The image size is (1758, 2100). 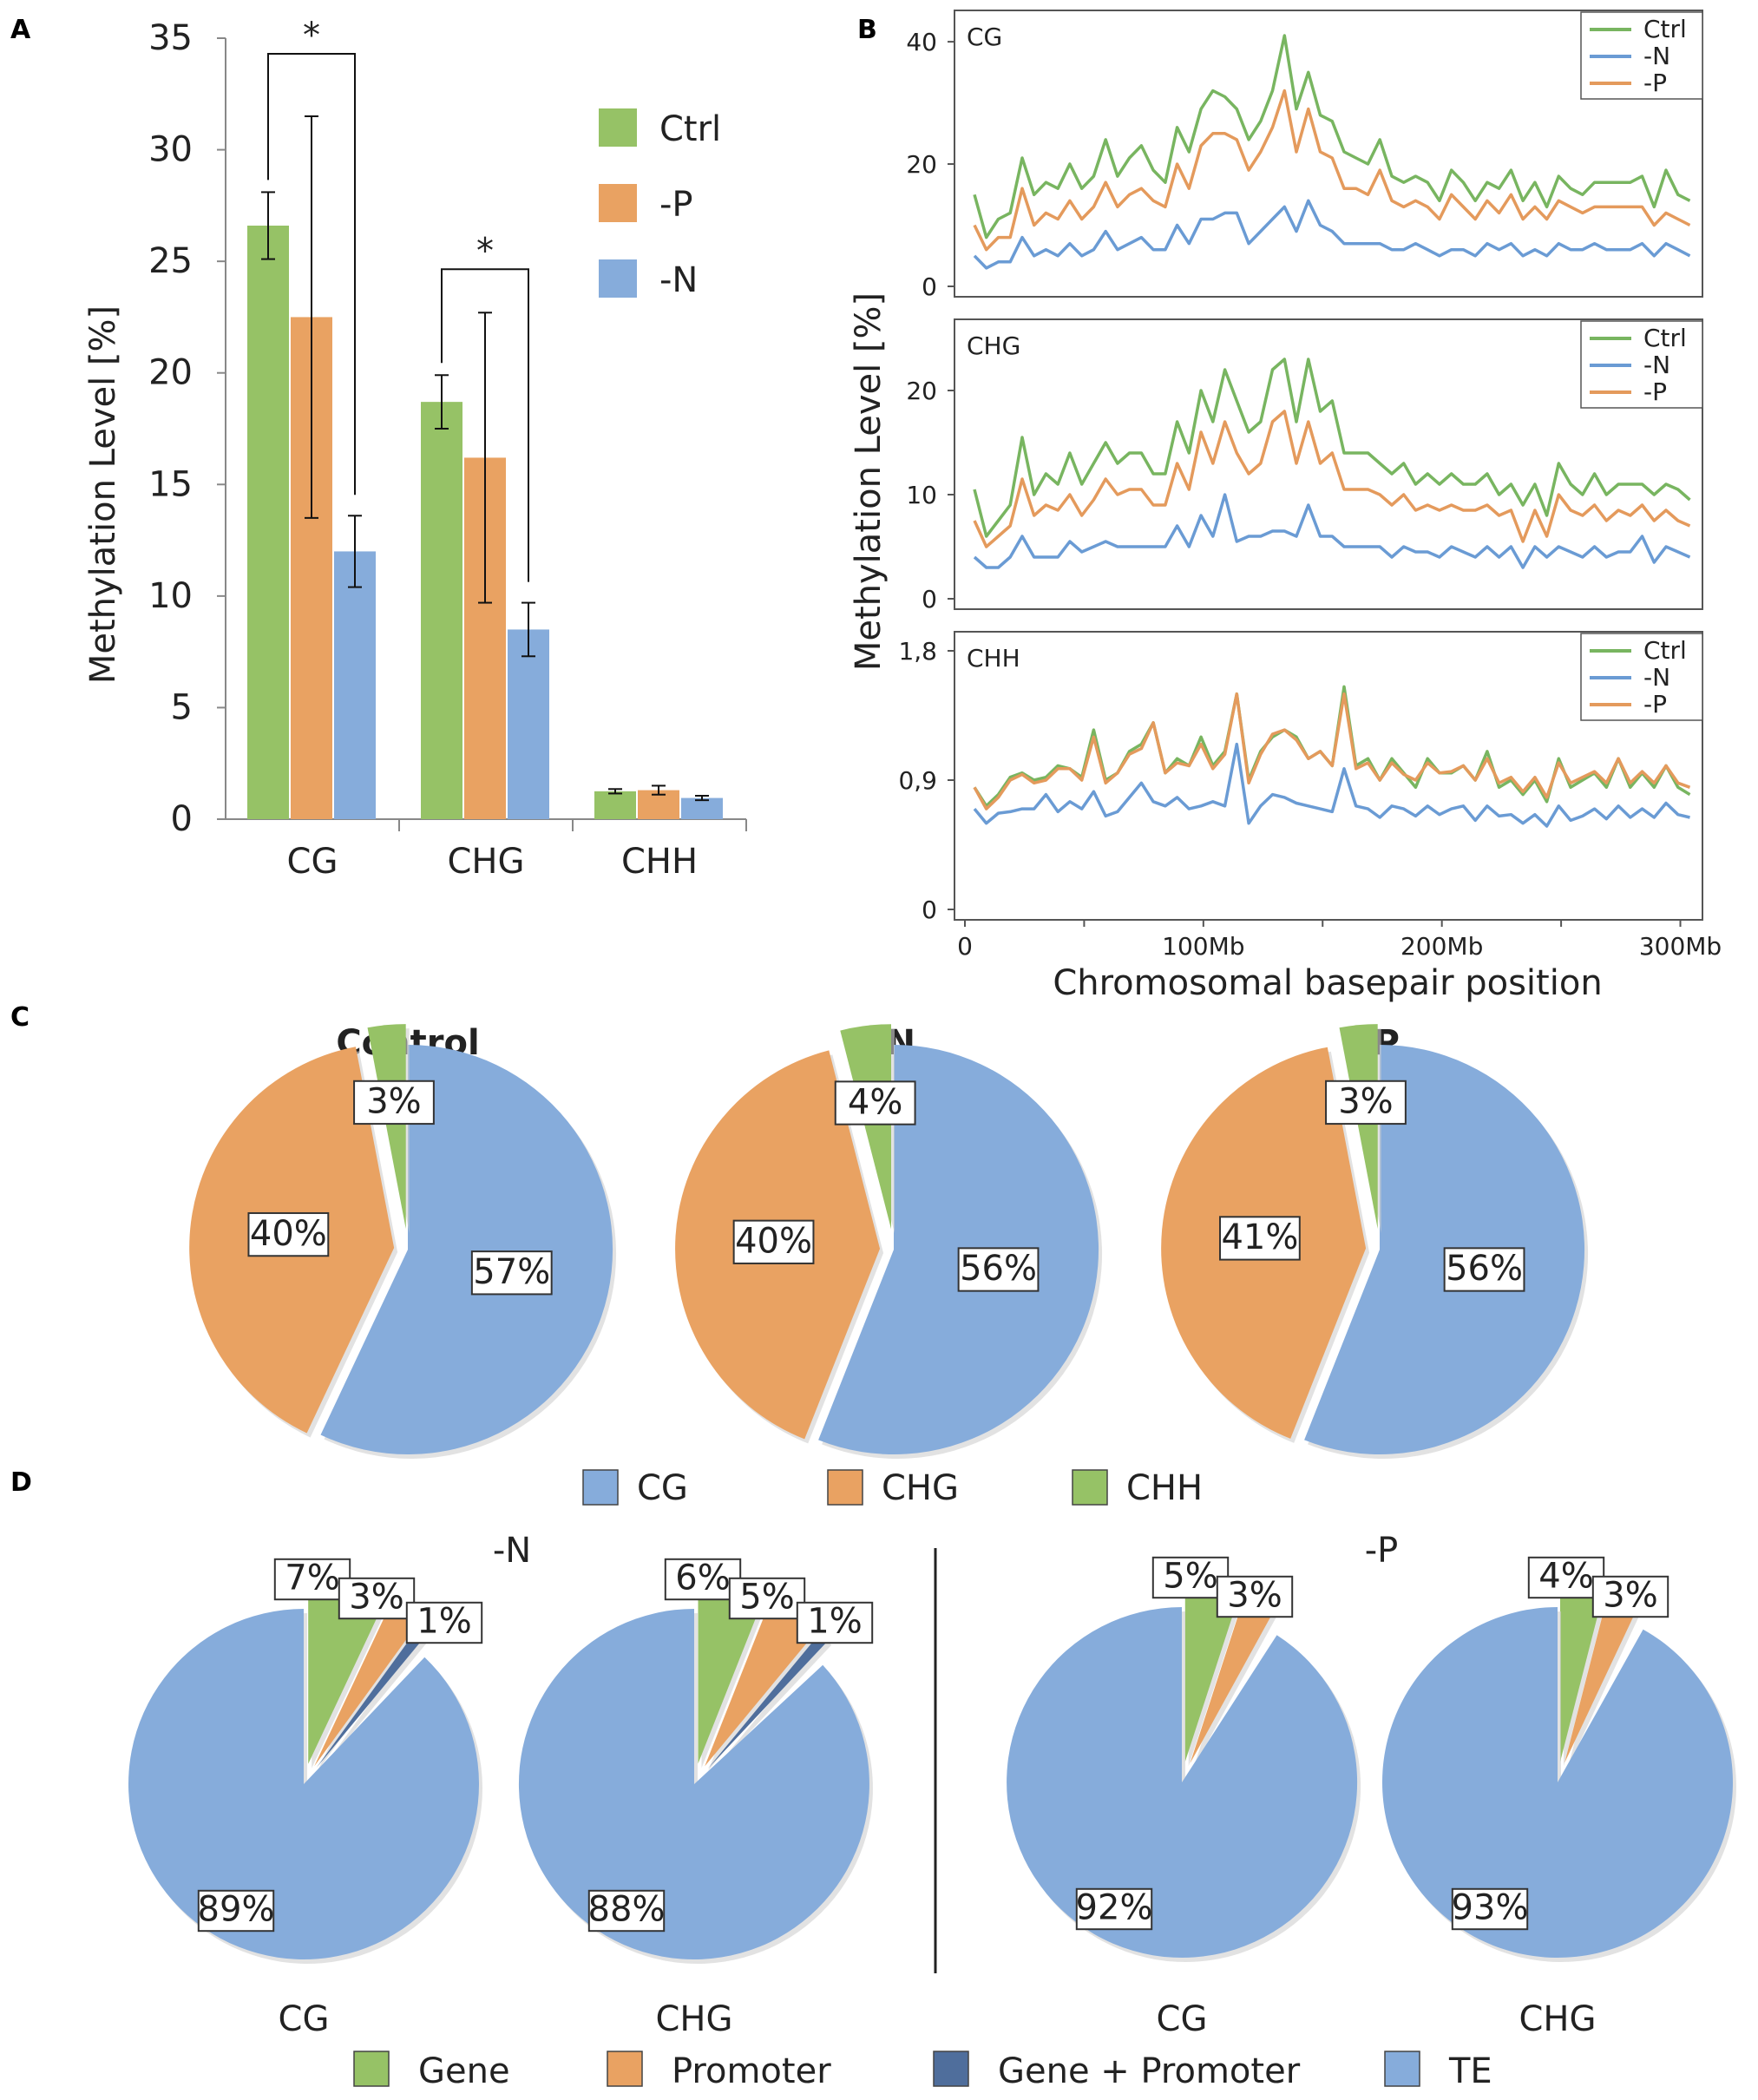 I want to click on legend-label-chg: CHG, so click(x=920, y=1488).